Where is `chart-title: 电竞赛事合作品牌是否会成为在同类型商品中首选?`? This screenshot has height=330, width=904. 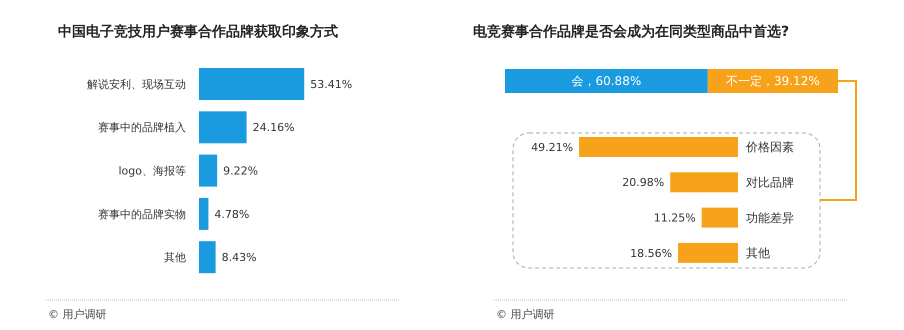 chart-title: 电竞赛事合作品牌是否会成为在同类型商品中首选? is located at coordinates (631, 31).